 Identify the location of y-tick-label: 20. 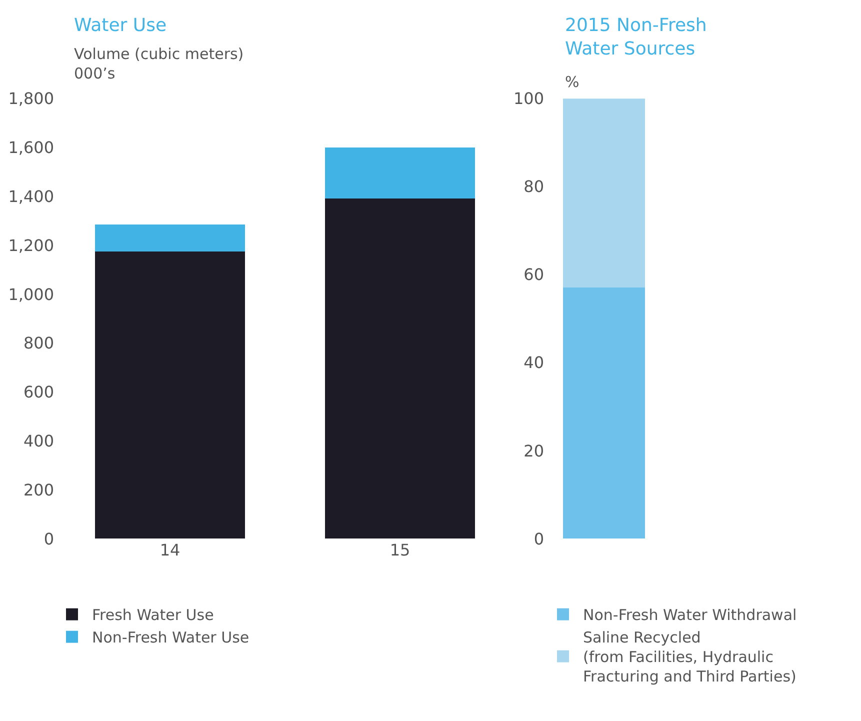
(534, 450).